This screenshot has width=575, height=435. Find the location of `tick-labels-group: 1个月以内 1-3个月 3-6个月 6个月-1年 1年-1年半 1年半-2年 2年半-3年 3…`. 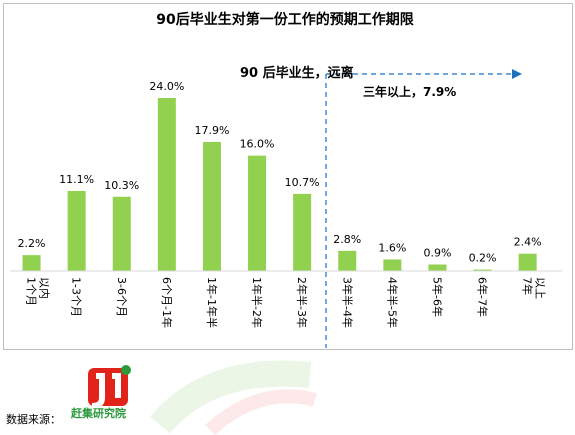

tick-labels-group: 1个月以内 1-3个月 3-6个月 6个月-1年 1年-1年半 1年半-2年 2年半-3年 3… is located at coordinates (286, 302).